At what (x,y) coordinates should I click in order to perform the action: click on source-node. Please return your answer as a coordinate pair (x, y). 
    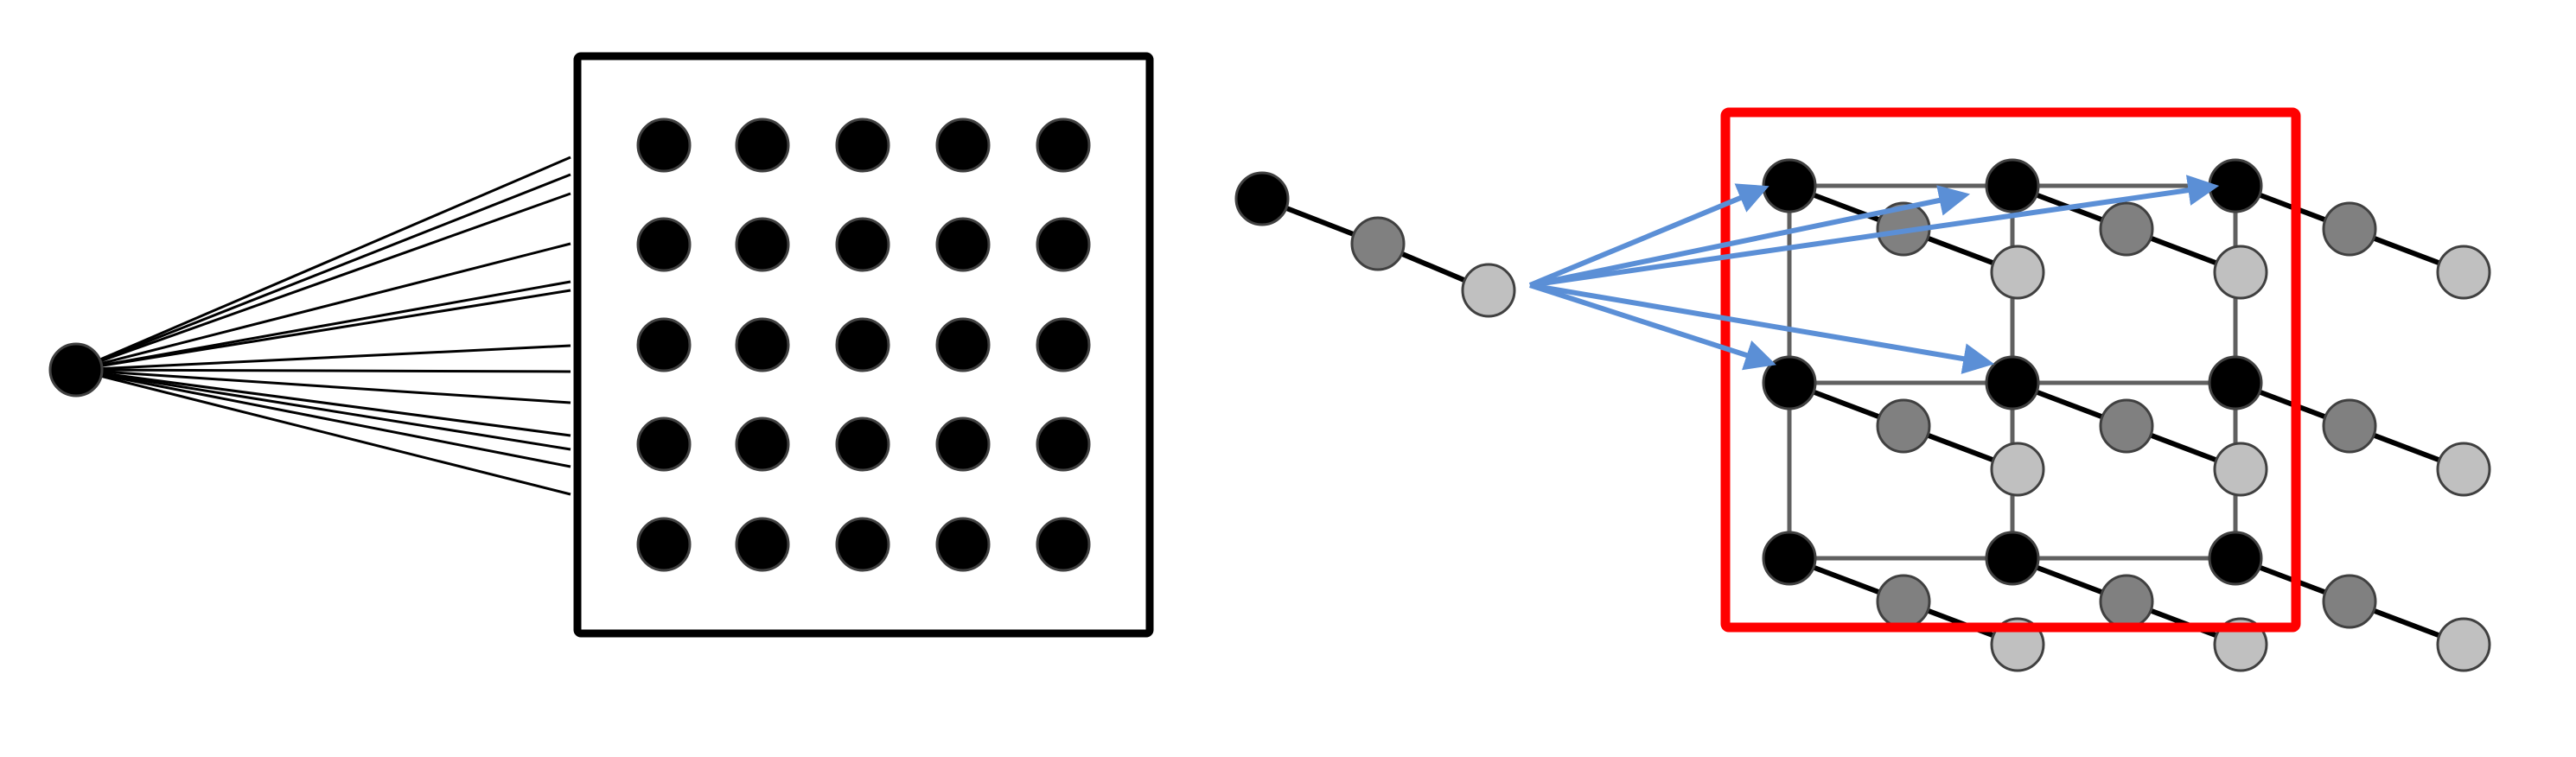
    Looking at the image, I should click on (76, 370).